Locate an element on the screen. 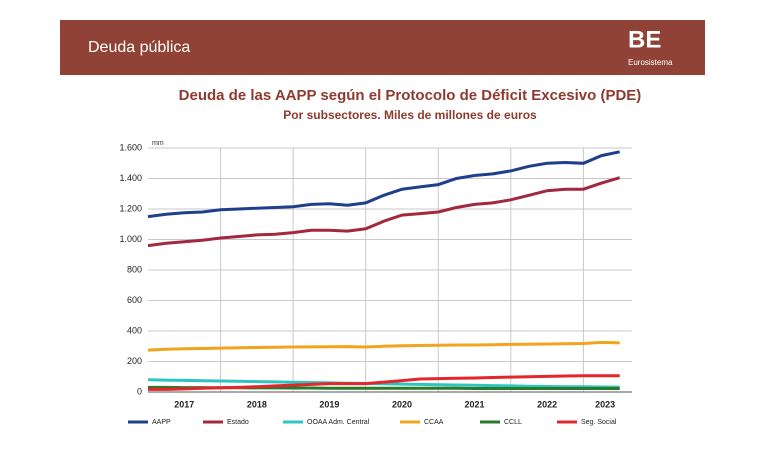 This screenshot has height=449, width=768. logo: BE is located at coordinates (644, 39).